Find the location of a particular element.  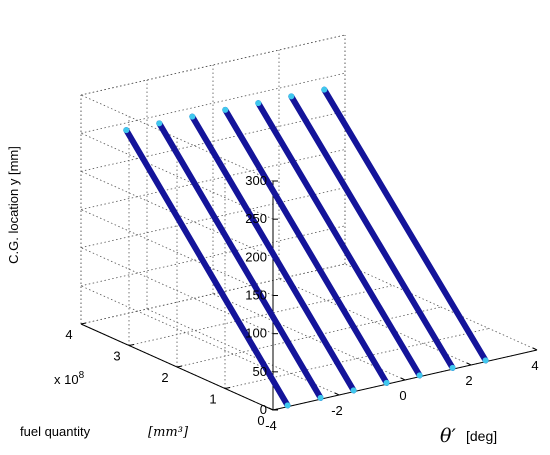

y-tick-label: 1 is located at coordinates (212, 399).